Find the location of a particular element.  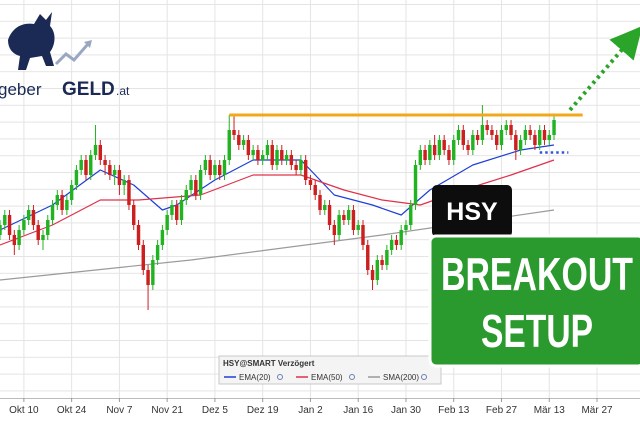

setup-line-1: BREAKOUT is located at coordinates (537, 274).